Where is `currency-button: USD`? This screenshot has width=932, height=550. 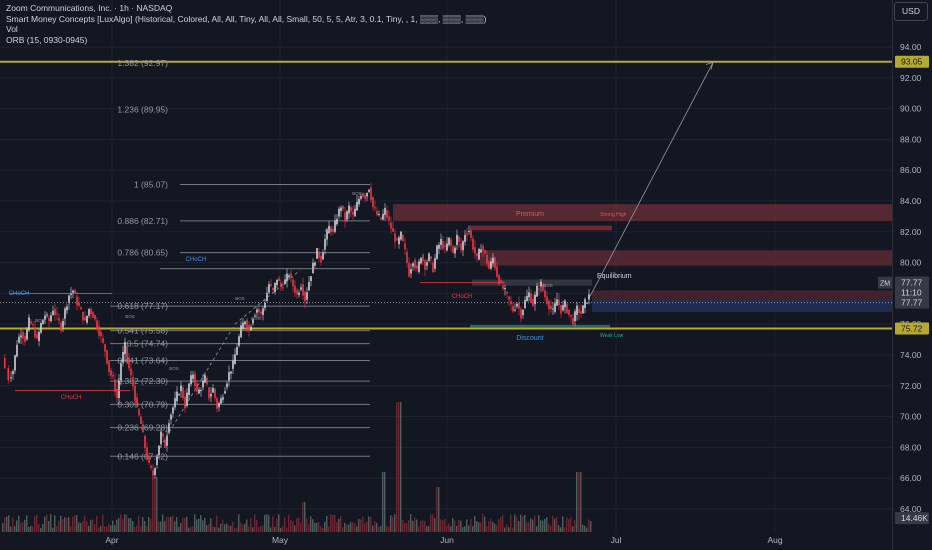 currency-button: USD is located at coordinates (911, 11).